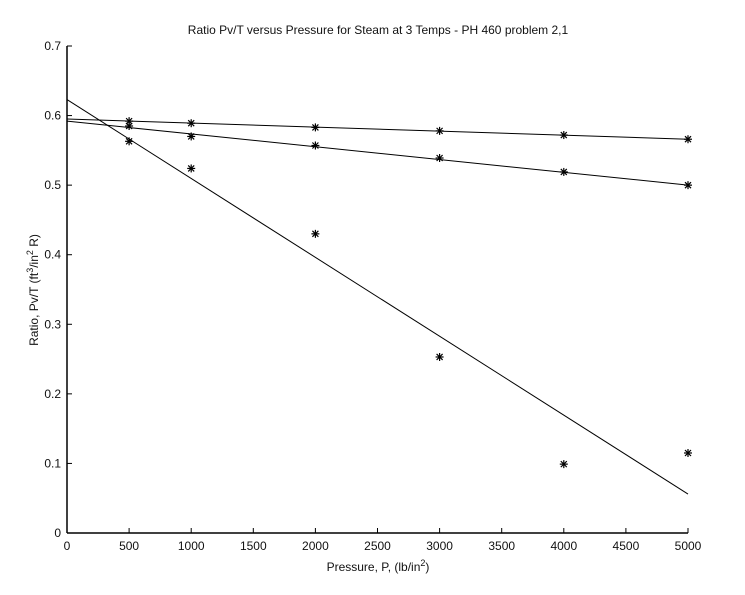  I want to click on y-tick-label: 0, so click(57, 533).